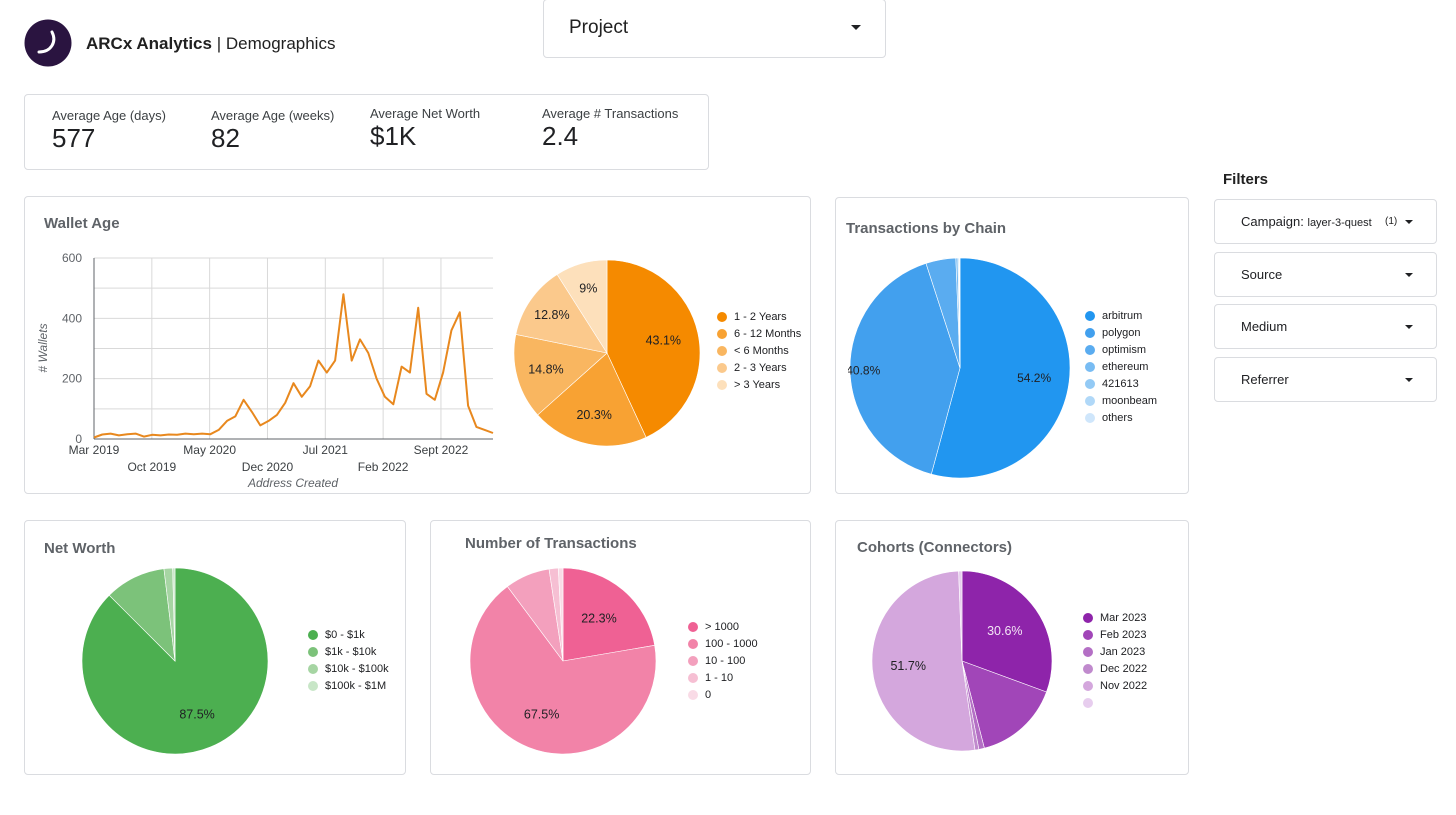 The height and width of the screenshot is (815, 1456). Describe the element at coordinates (907, 666) in the screenshot. I see `cohorts-slice-label-4: 51.7%` at that location.